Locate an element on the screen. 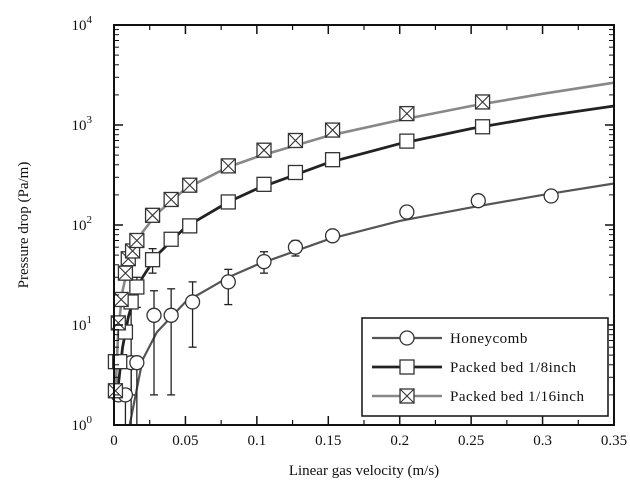 This screenshot has height=489, width=630. legend-label: Packed bed 1/8inch is located at coordinates (513, 368).